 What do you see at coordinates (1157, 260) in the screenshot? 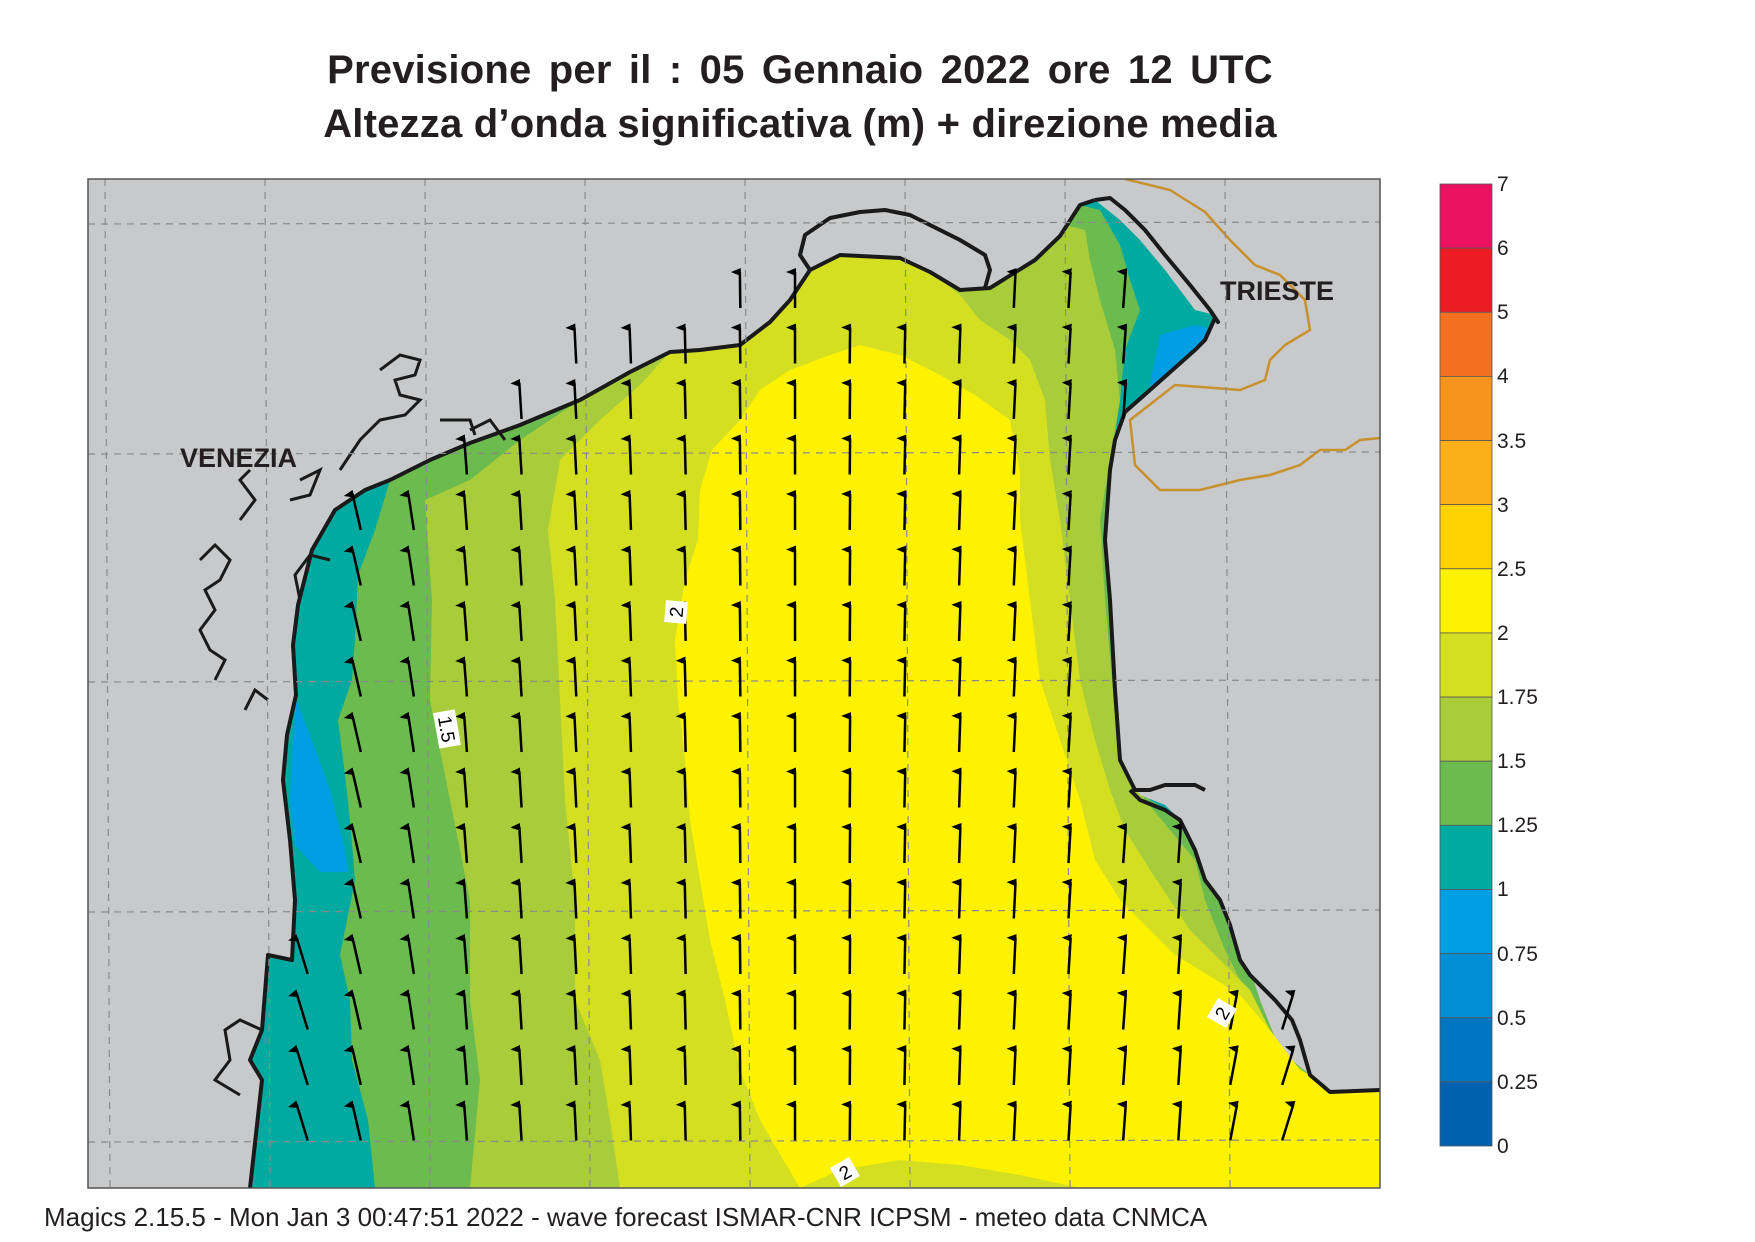
I see `coastline-trieste` at bounding box center [1157, 260].